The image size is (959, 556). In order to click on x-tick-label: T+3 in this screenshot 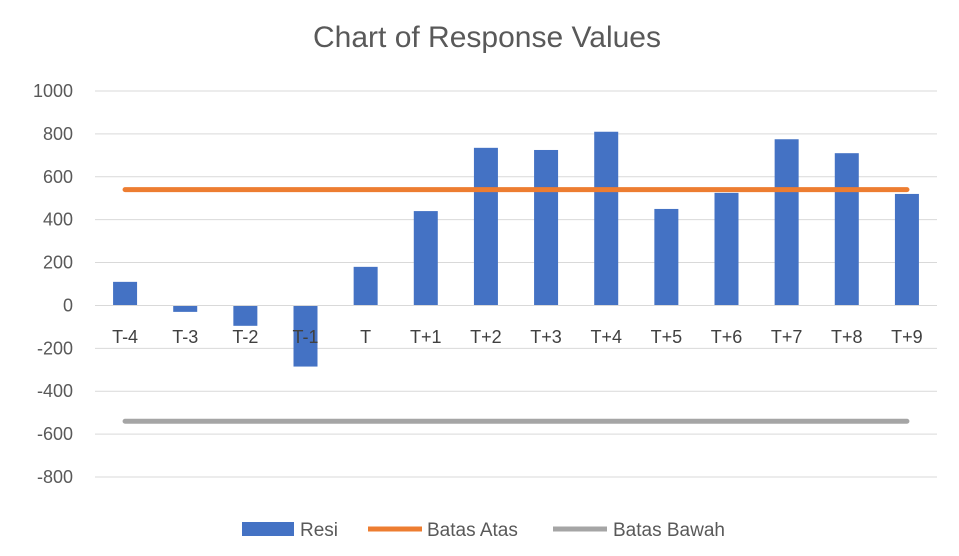, I will do `click(546, 337)`.